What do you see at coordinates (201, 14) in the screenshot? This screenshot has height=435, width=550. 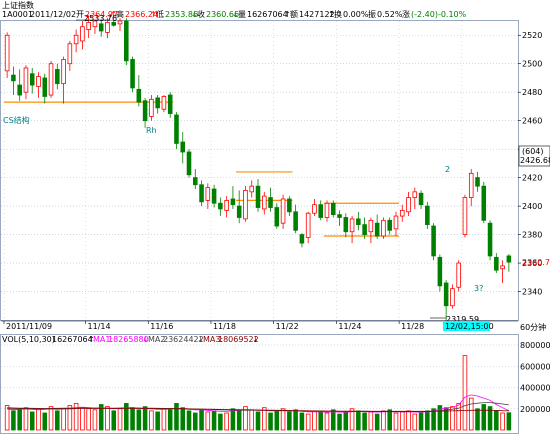 I see `close-label: 收` at bounding box center [201, 14].